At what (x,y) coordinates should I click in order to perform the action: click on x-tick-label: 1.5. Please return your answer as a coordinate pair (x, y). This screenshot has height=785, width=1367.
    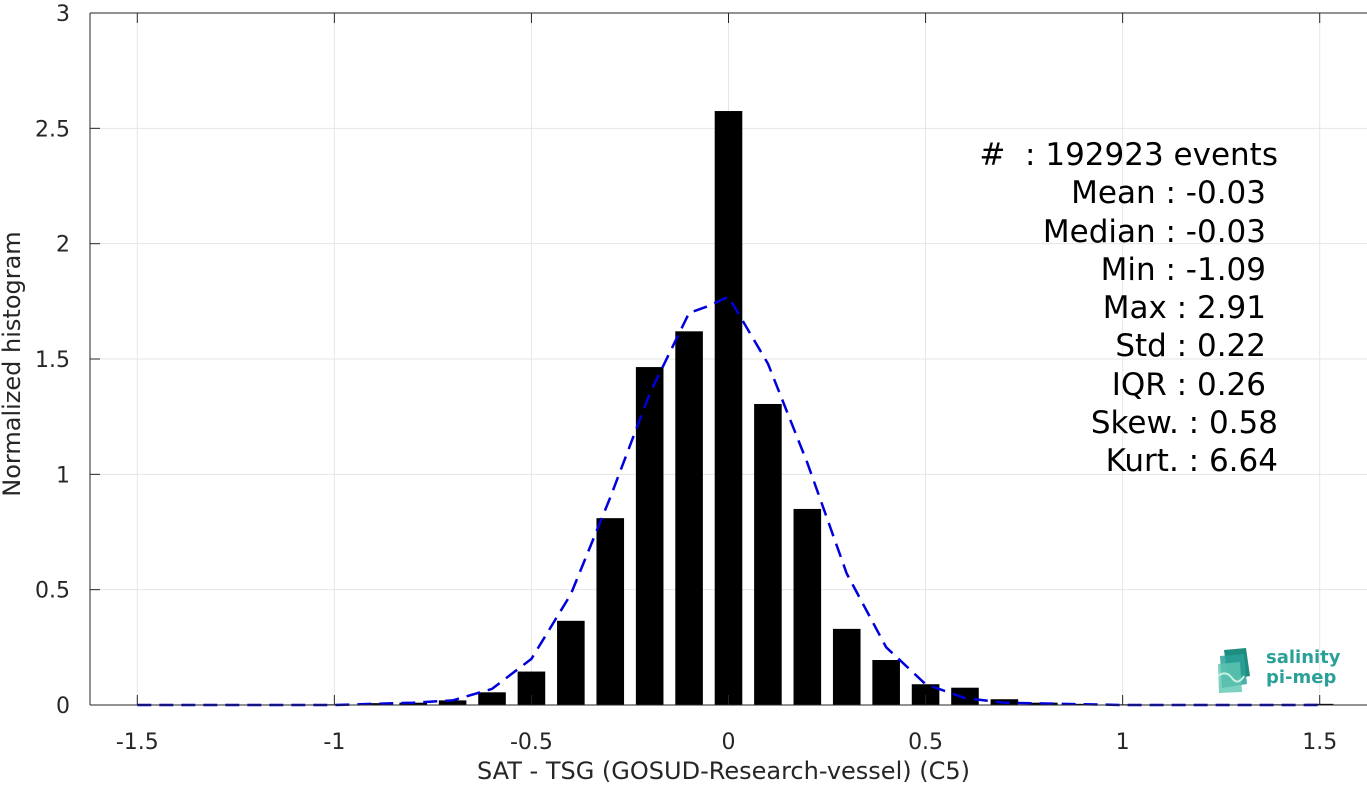
    Looking at the image, I should click on (1319, 742).